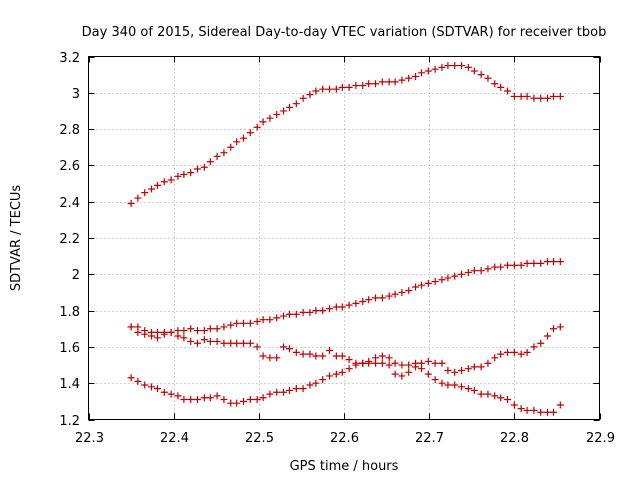  What do you see at coordinates (345, 298) in the screenshot?
I see `series-upper-middle` at bounding box center [345, 298].